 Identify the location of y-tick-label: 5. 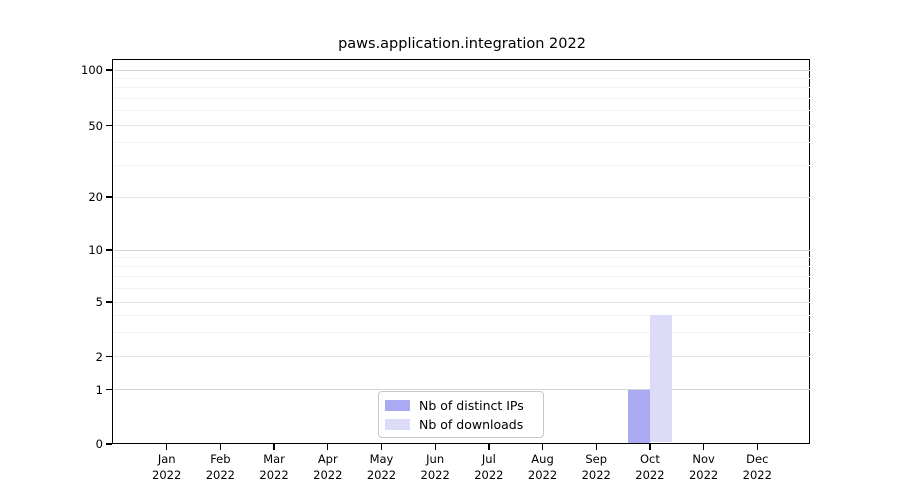
(99, 302).